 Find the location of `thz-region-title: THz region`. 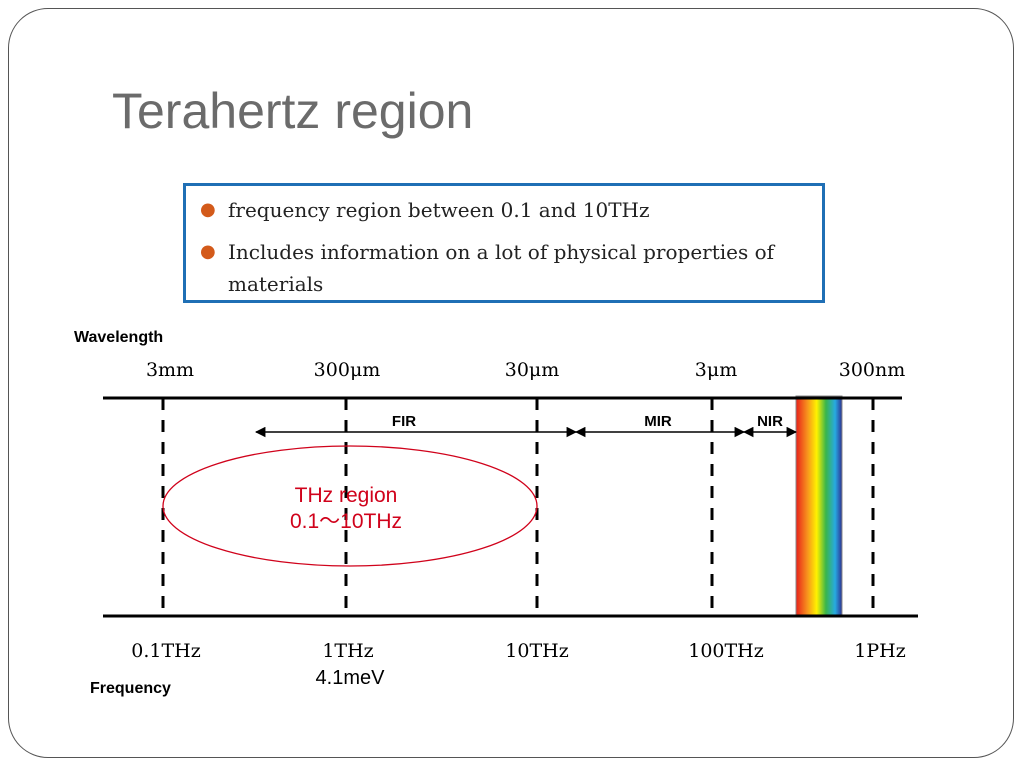

thz-region-title: THz region is located at coordinates (346, 495).